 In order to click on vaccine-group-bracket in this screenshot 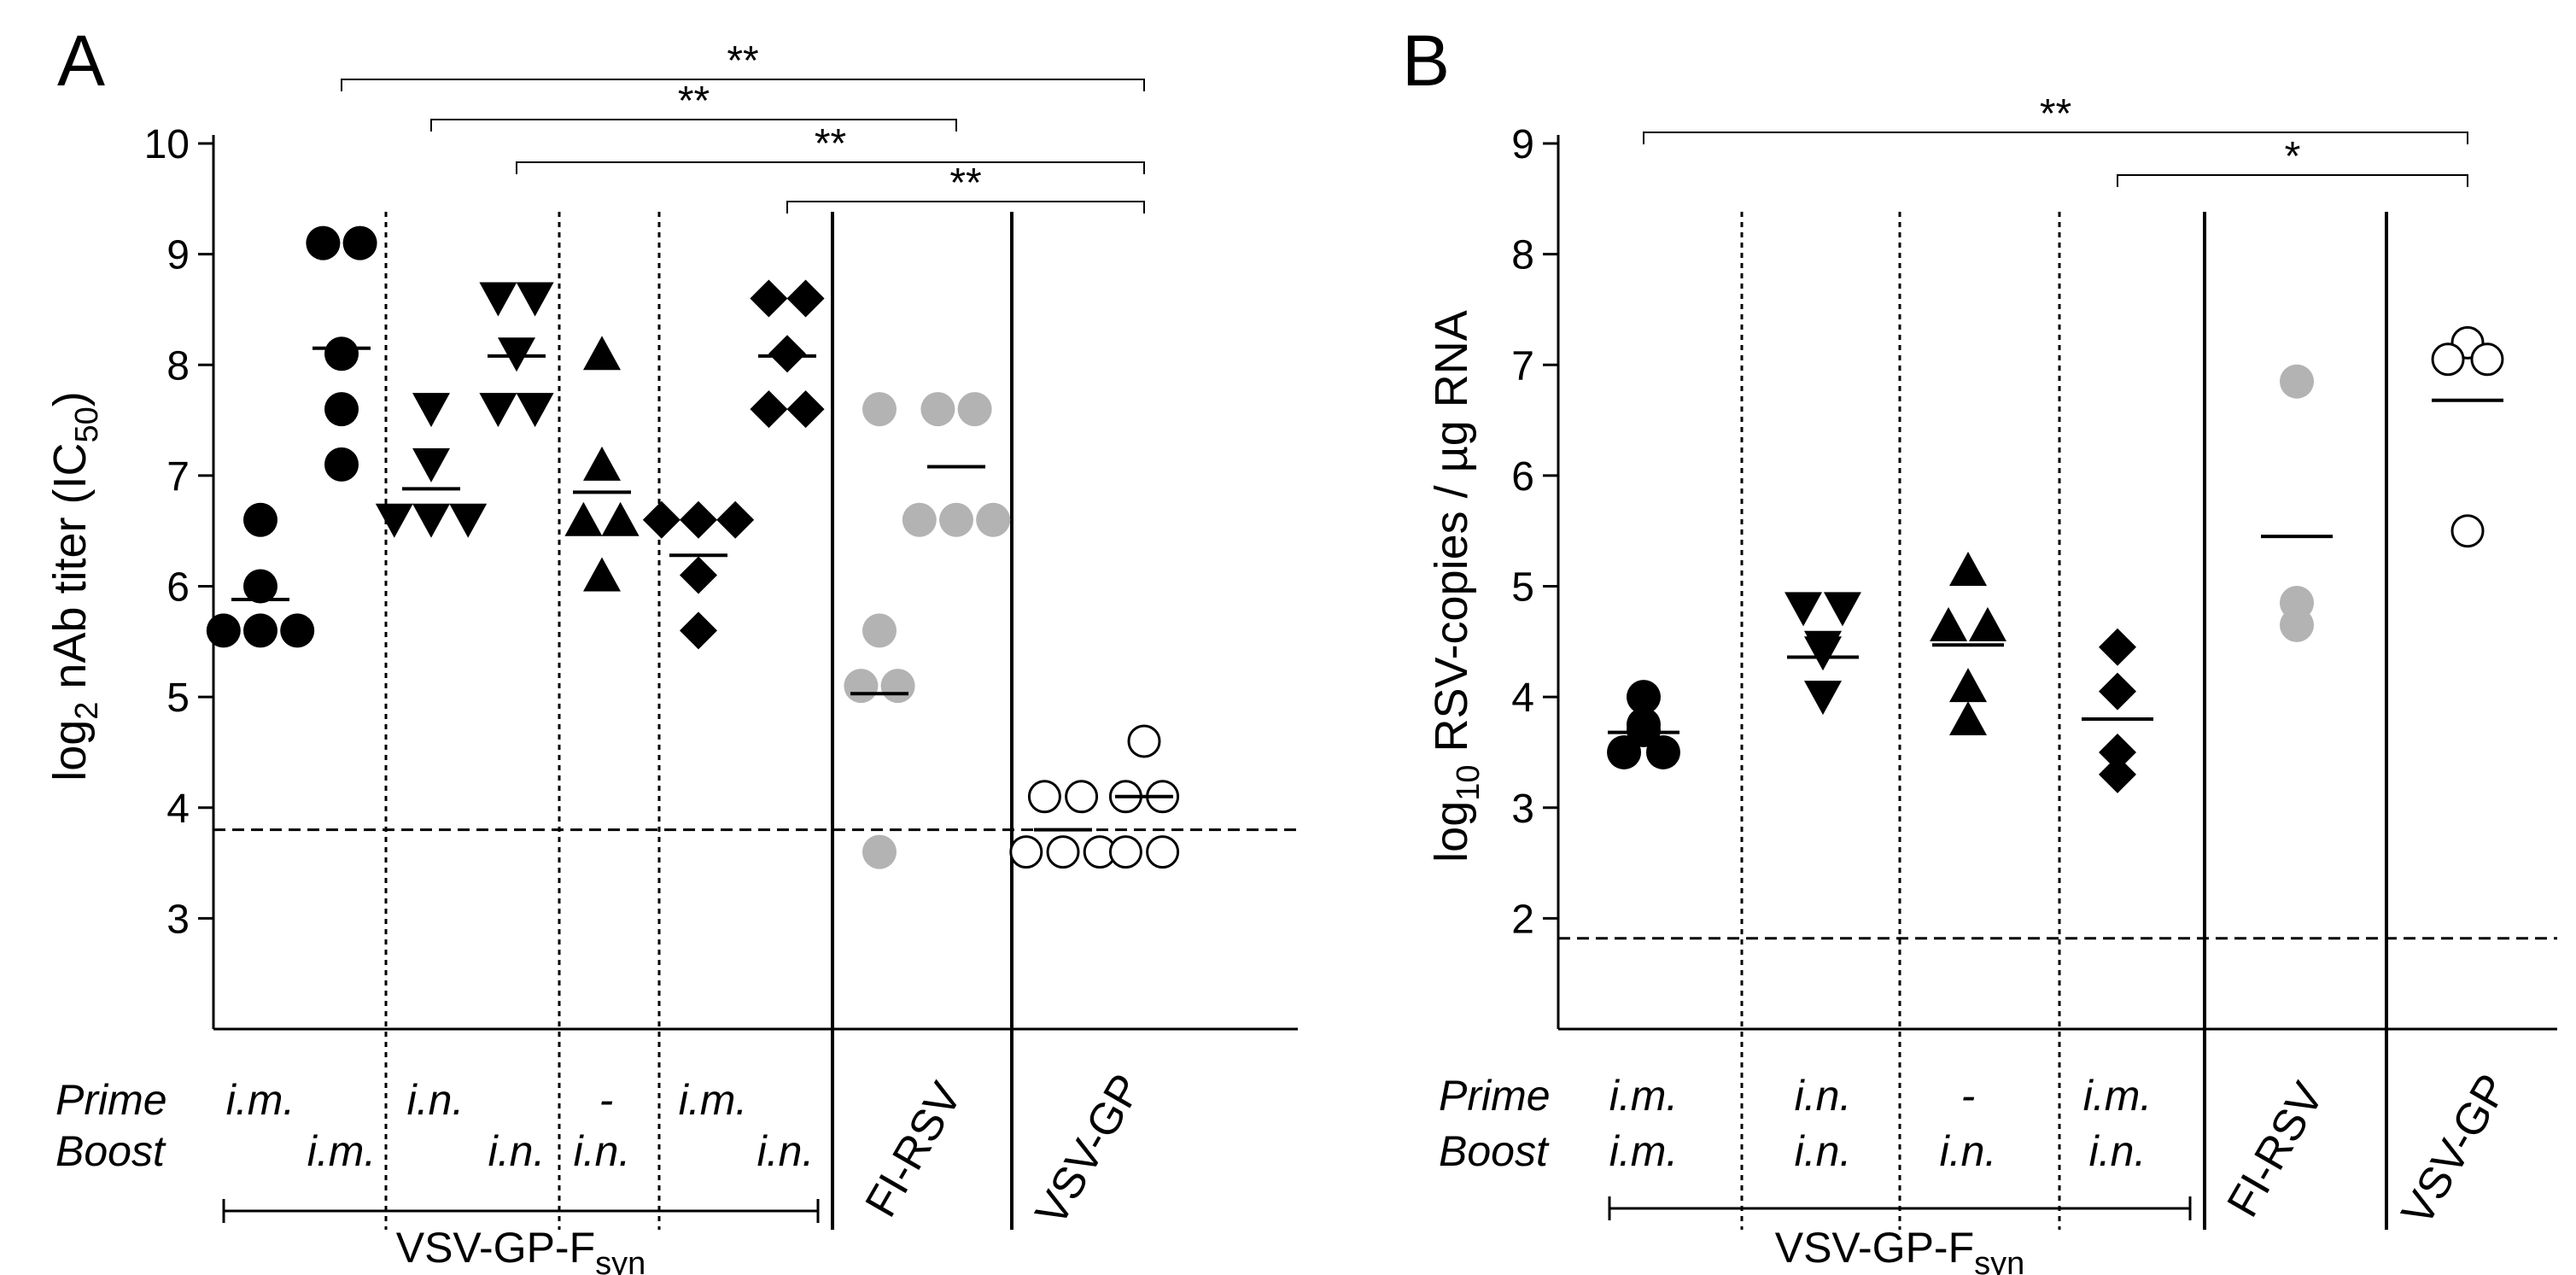, I will do `click(1900, 1208)`.